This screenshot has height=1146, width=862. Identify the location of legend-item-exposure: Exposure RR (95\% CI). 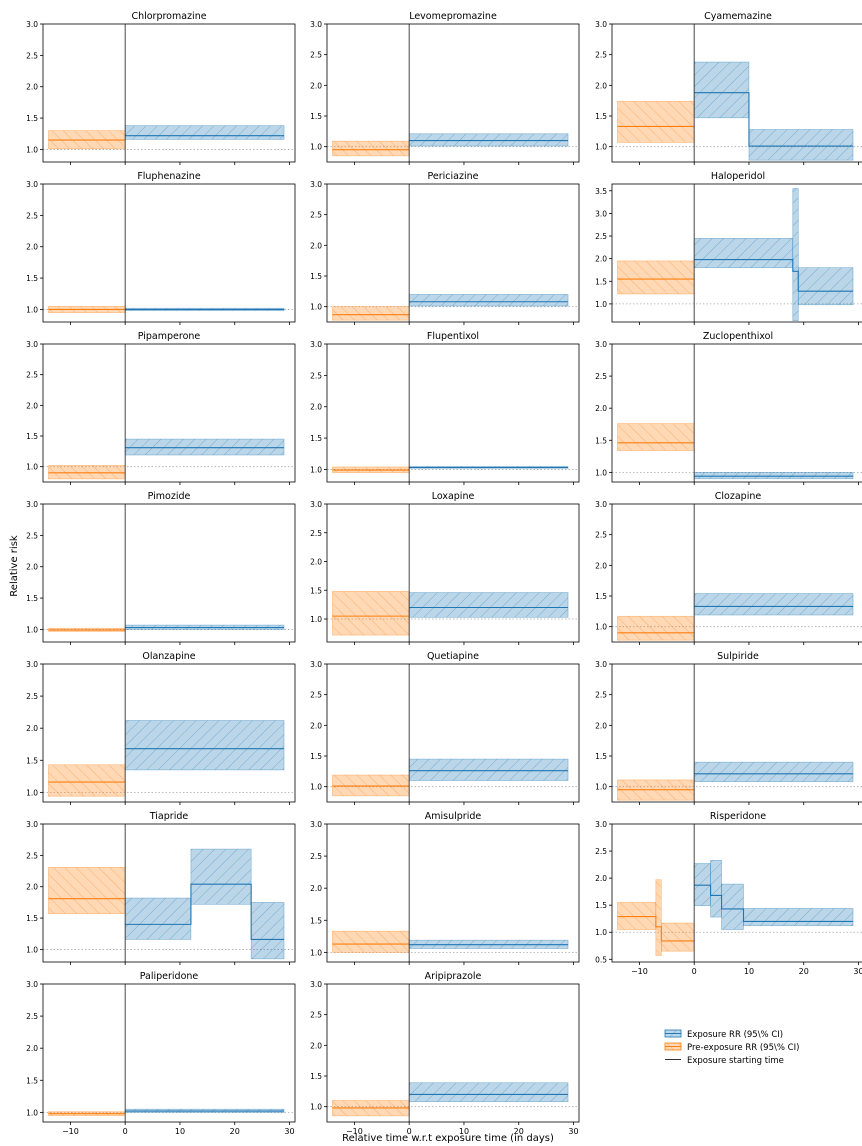
(723, 1034).